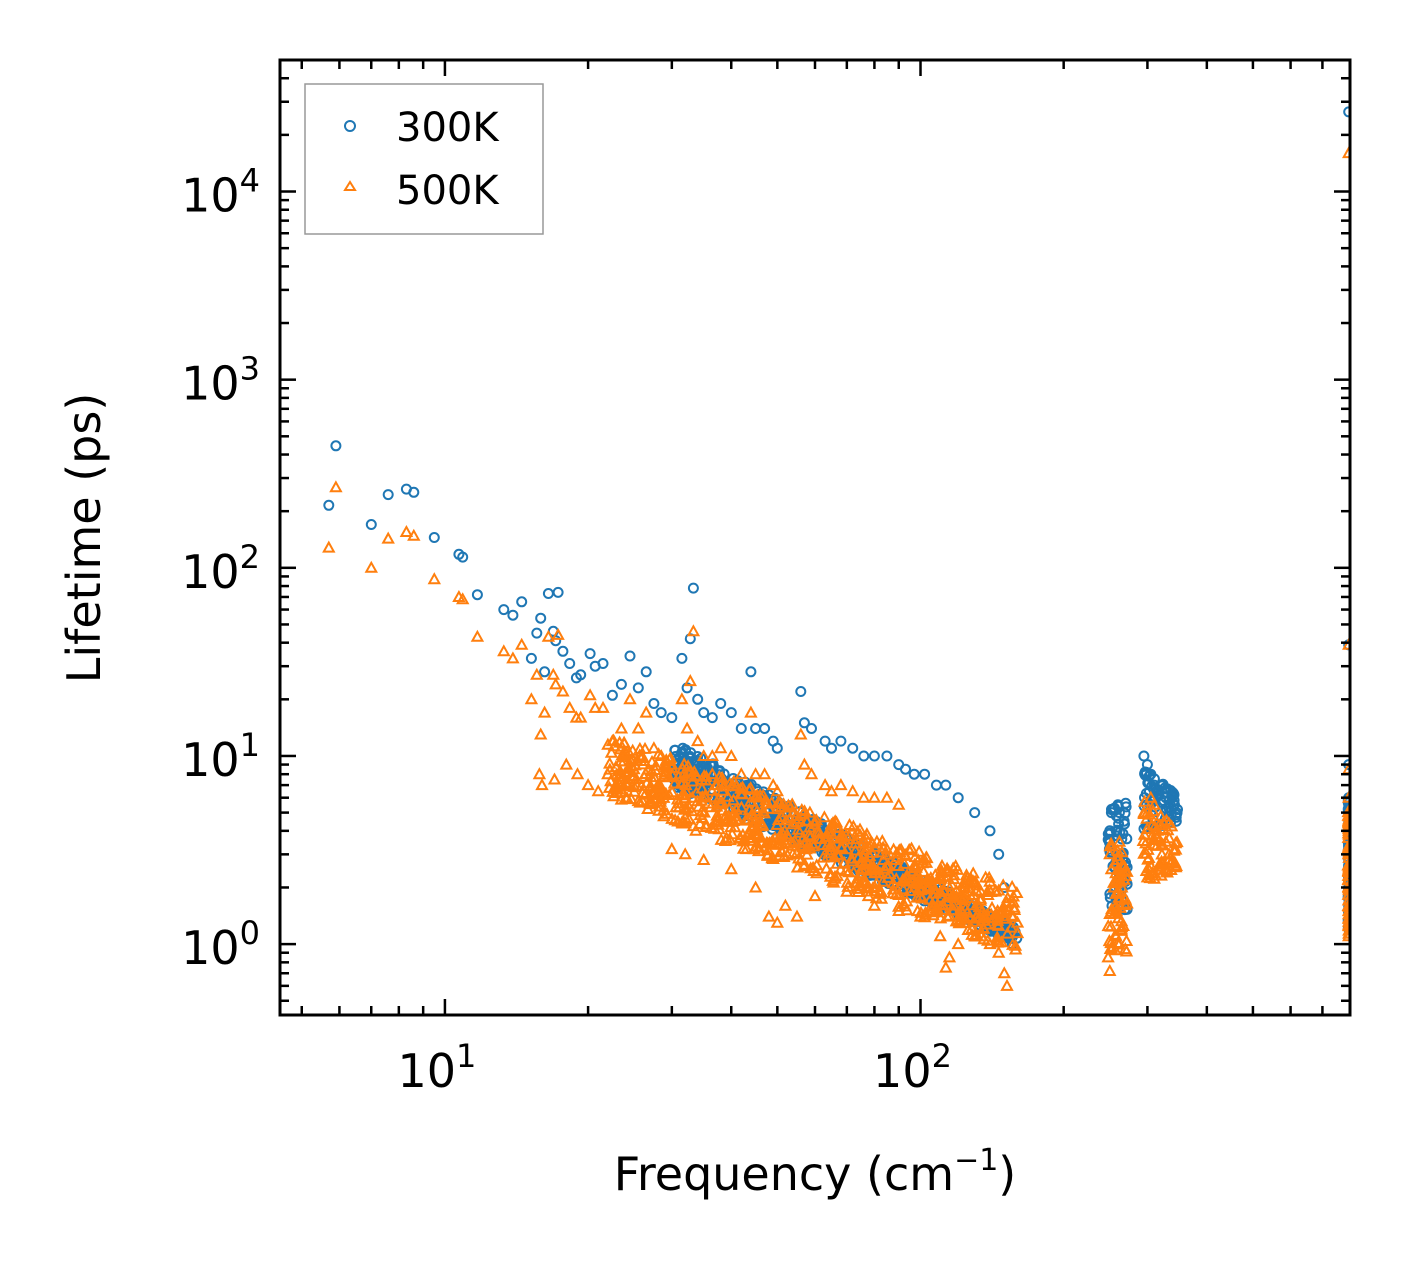  What do you see at coordinates (424, 159) in the screenshot?
I see `legend-box` at bounding box center [424, 159].